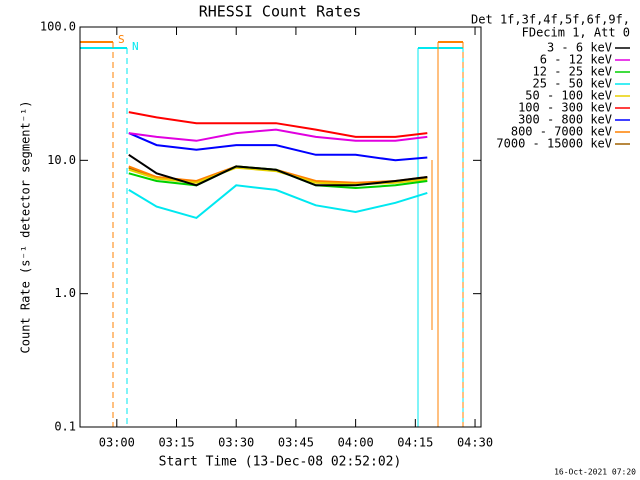 The height and width of the screenshot is (480, 640). What do you see at coordinates (121, 39) in the screenshot?
I see `annotation: S` at bounding box center [121, 39].